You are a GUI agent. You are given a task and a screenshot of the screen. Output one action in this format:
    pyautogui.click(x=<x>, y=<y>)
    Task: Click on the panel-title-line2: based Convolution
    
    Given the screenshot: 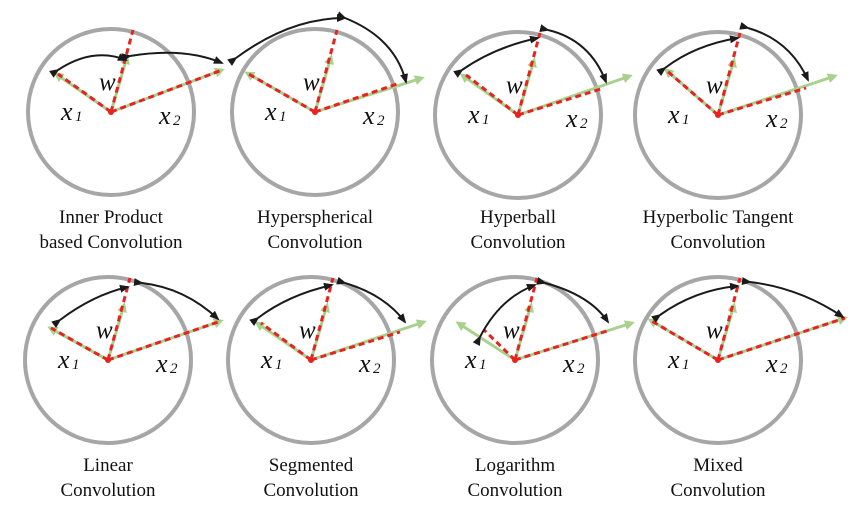 What is the action you would take?
    pyautogui.click(x=111, y=242)
    